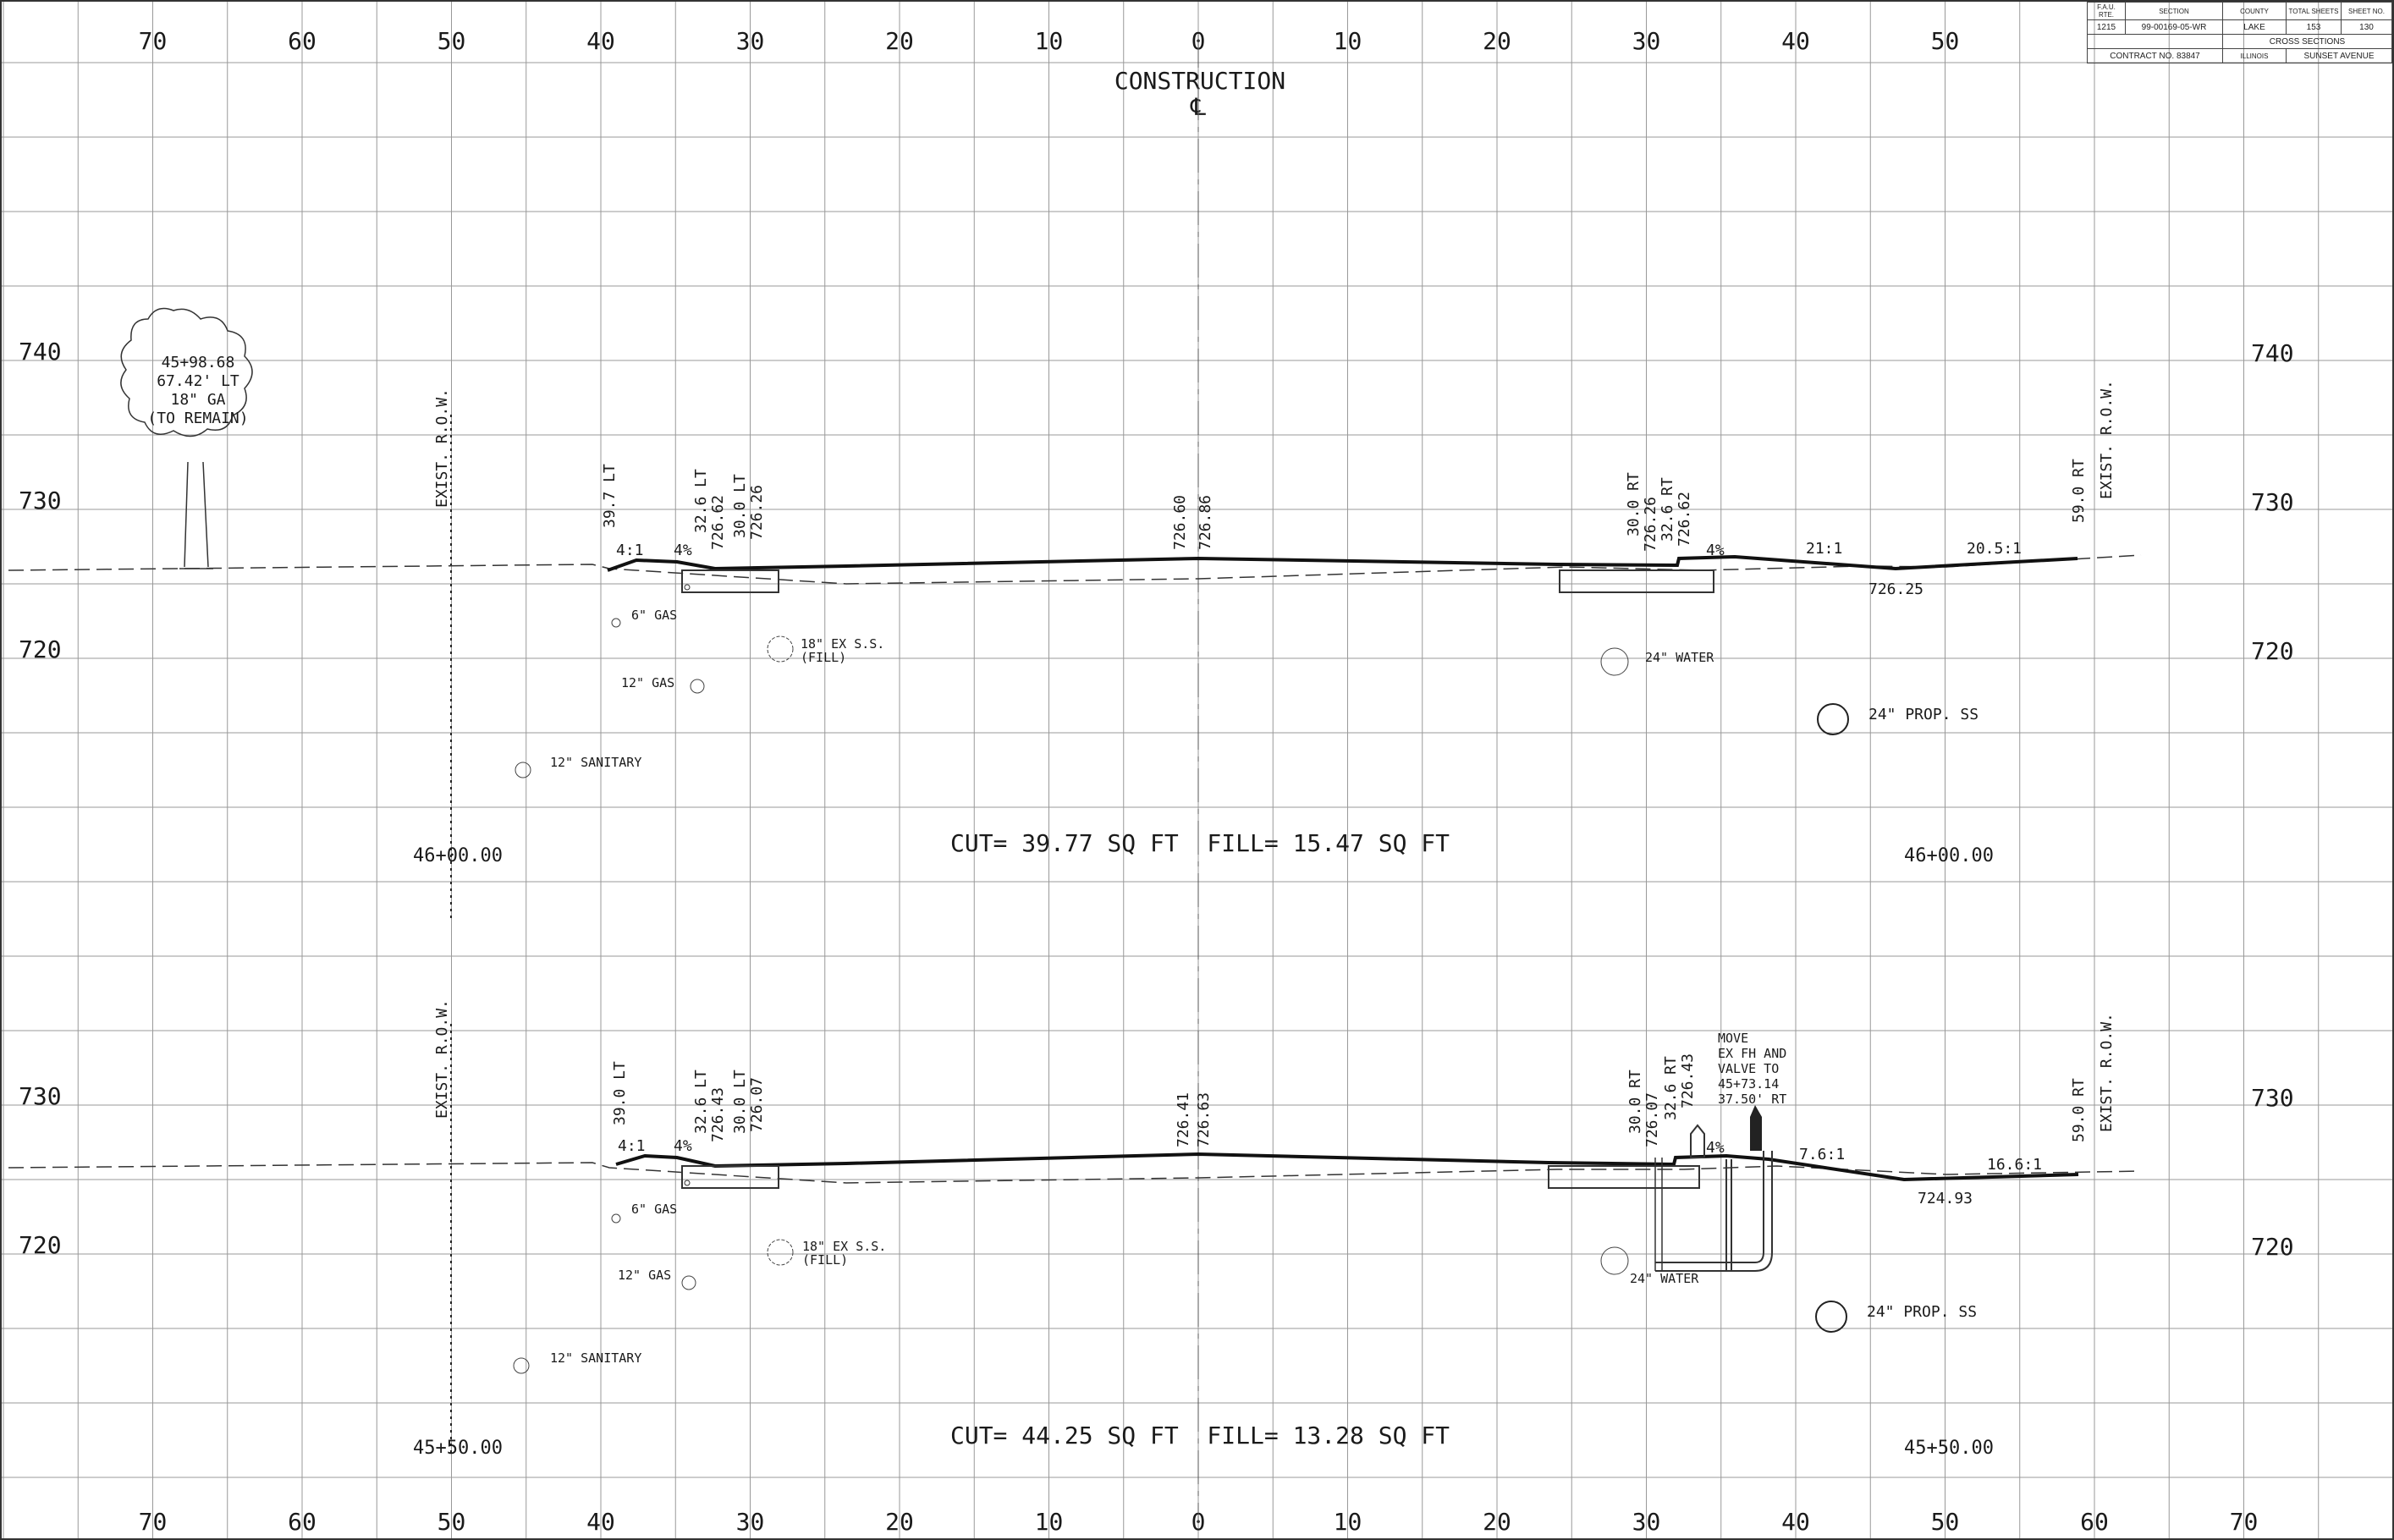 The width and height of the screenshot is (2394, 1540). I want to click on hydrant-note-2: EX FH AND, so click(1752, 1053).